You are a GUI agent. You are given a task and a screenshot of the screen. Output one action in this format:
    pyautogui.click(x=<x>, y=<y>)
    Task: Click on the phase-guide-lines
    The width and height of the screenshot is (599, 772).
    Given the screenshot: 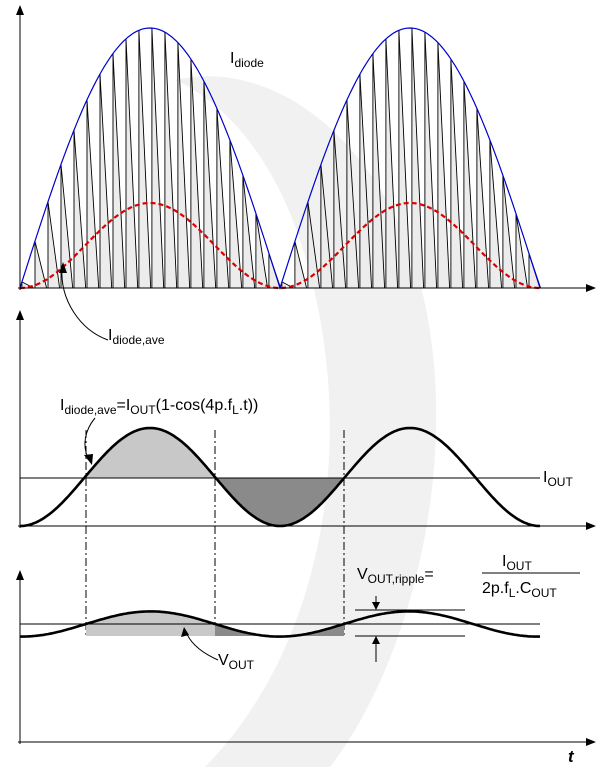 What is the action you would take?
    pyautogui.click(x=215, y=533)
    